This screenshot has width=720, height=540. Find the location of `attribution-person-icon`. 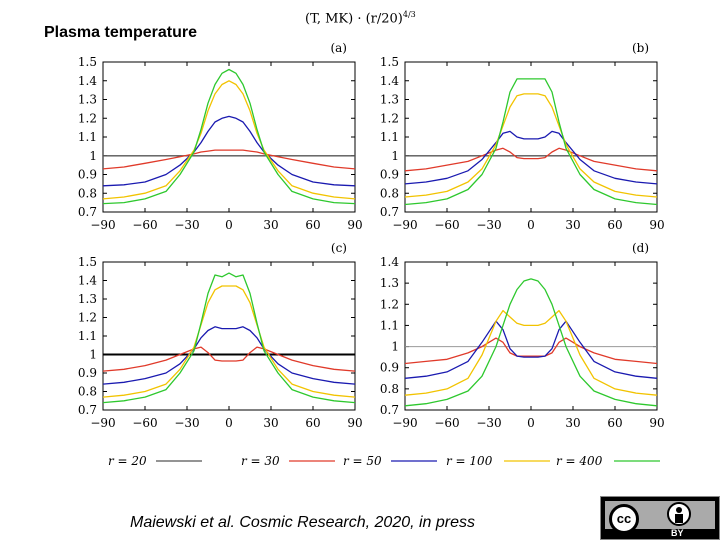

attribution-person-icon is located at coordinates (679, 514).